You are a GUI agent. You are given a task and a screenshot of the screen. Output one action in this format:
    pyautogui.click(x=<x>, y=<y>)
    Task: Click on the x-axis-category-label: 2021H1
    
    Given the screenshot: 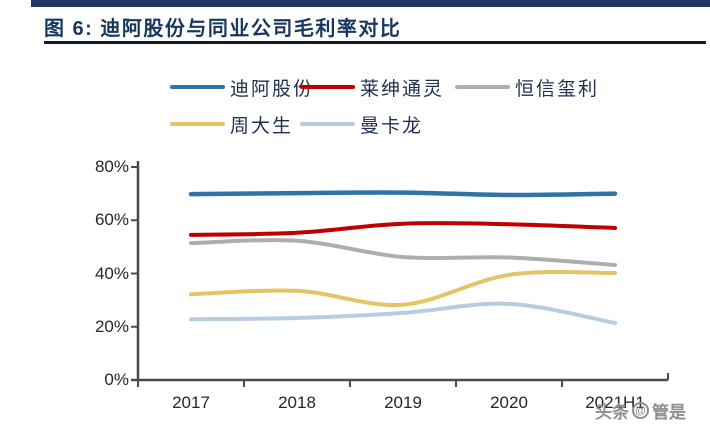 What is the action you would take?
    pyautogui.click(x=615, y=402)
    